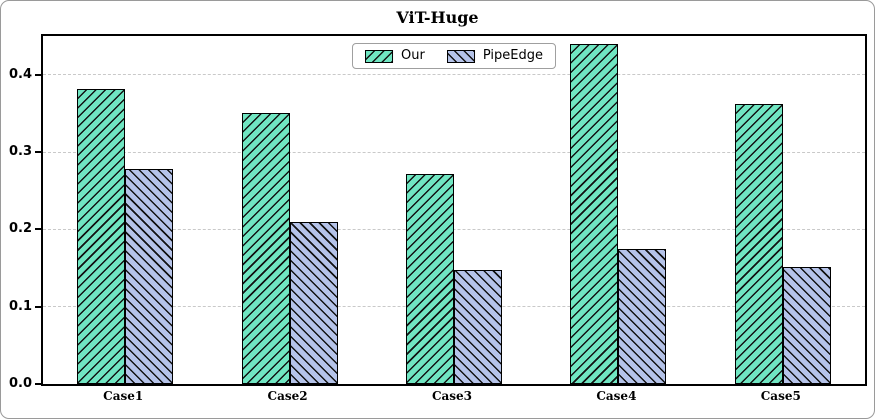 This screenshot has width=875, height=419. I want to click on legend-label-pipeedge: PipeEdge, so click(512, 55).